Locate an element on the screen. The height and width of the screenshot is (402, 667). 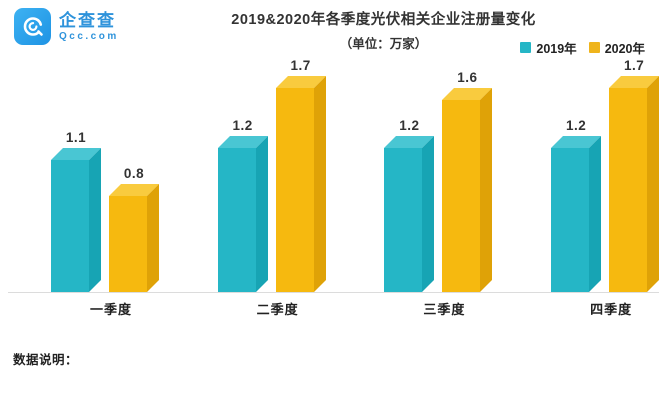
x-axis-baseline is located at coordinates (333, 292).